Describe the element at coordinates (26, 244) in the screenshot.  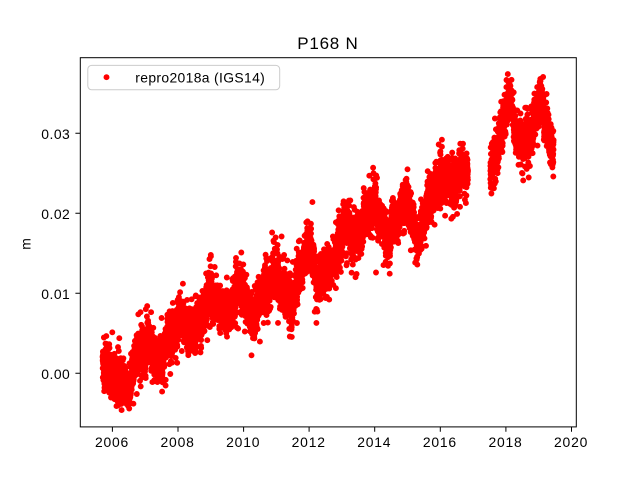
I see `svg-text: m` at that location.